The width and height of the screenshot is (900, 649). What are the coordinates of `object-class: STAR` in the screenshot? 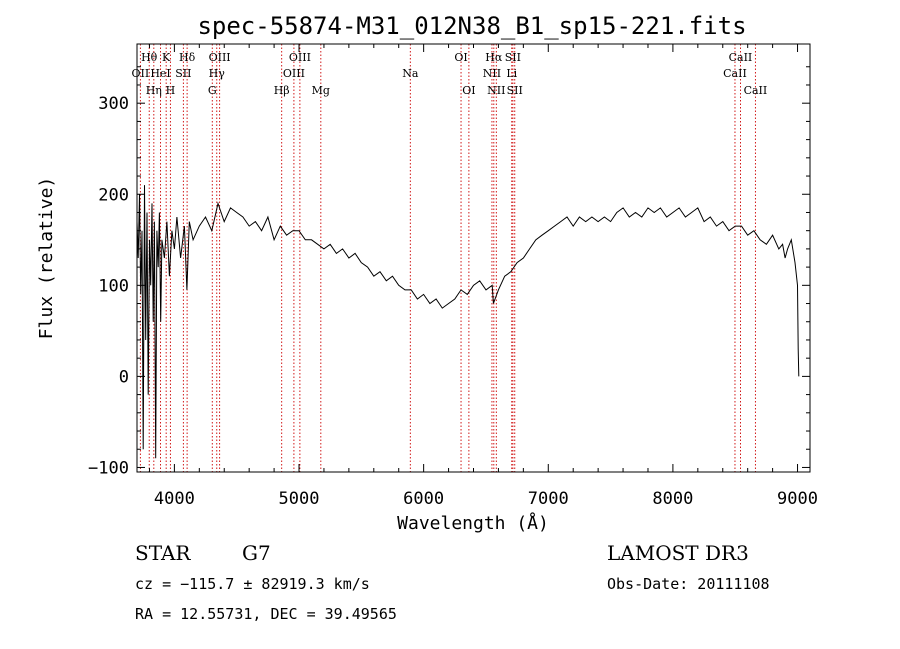 It's located at (163, 553).